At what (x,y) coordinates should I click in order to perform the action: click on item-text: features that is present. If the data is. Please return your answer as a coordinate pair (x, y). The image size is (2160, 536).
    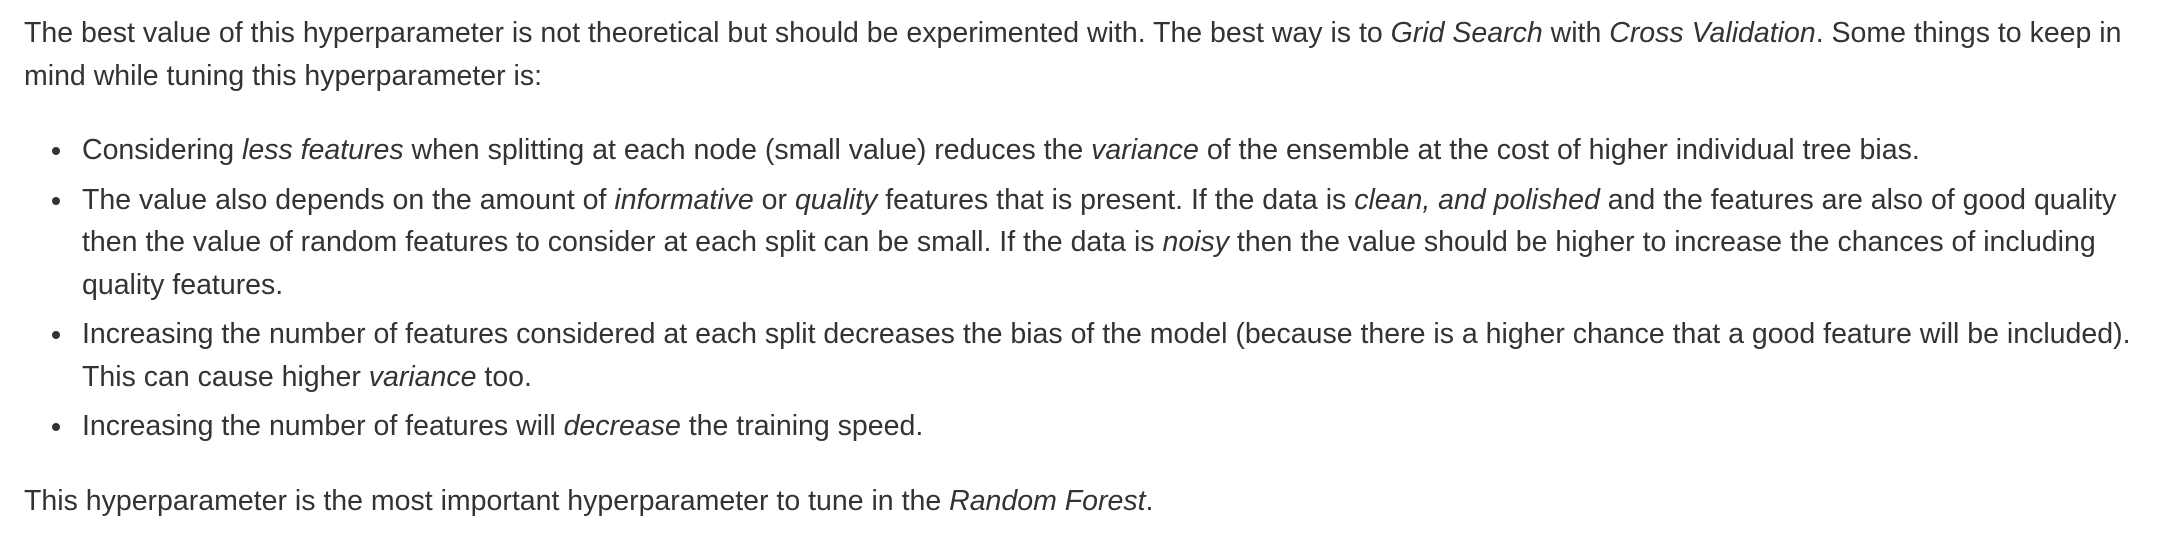
    Looking at the image, I should click on (1116, 199).